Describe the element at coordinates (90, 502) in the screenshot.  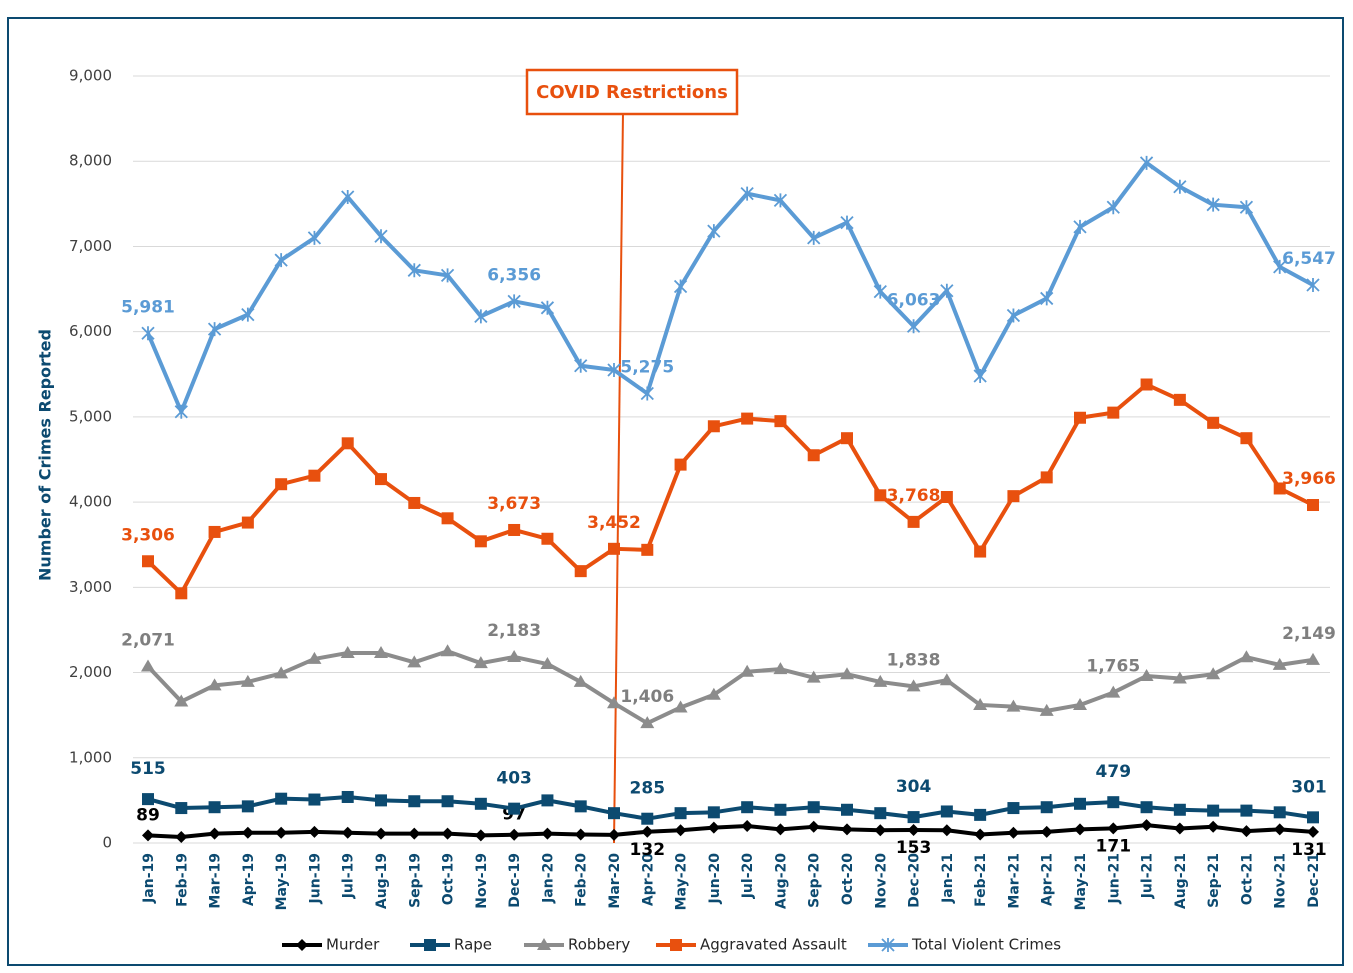
I see `y-tick-label: 4,000` at that location.